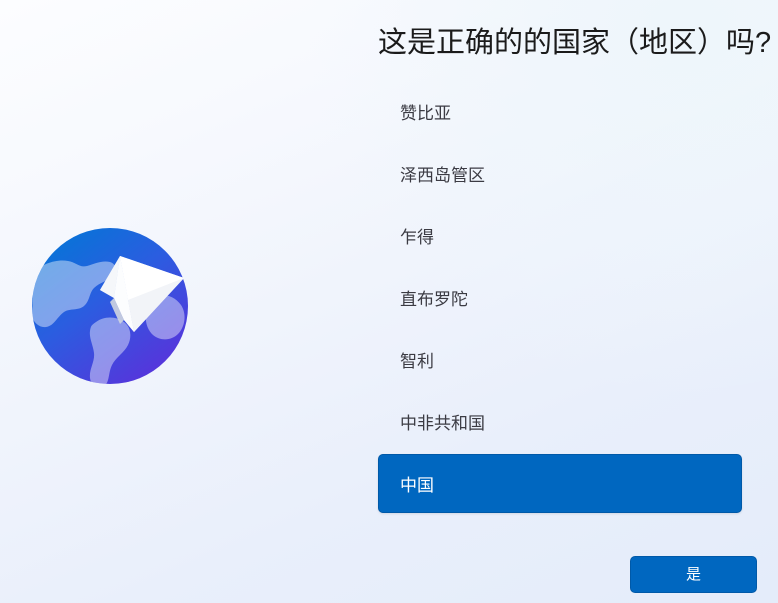 The image size is (778, 603). What do you see at coordinates (425, 113) in the screenshot?
I see `region-list-item-label: 赞比亚` at bounding box center [425, 113].